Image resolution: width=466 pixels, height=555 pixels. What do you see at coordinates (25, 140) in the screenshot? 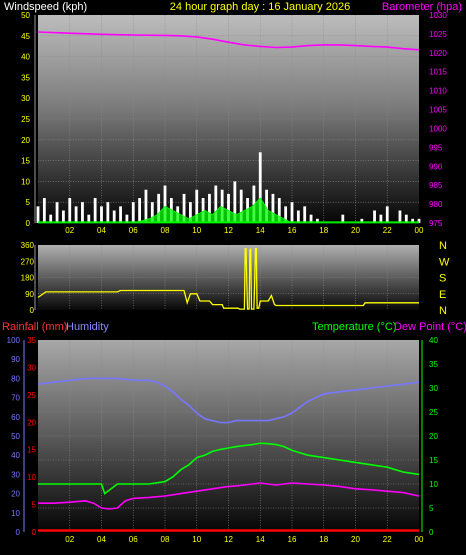
I see `wind-y-tick-label: 20` at bounding box center [25, 140].